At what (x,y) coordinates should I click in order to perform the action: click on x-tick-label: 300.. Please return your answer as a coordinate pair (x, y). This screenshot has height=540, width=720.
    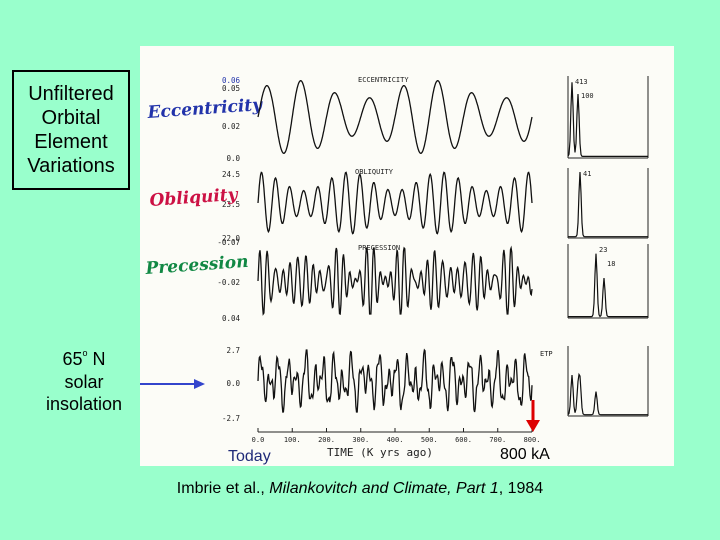
    Looking at the image, I should click on (360, 440).